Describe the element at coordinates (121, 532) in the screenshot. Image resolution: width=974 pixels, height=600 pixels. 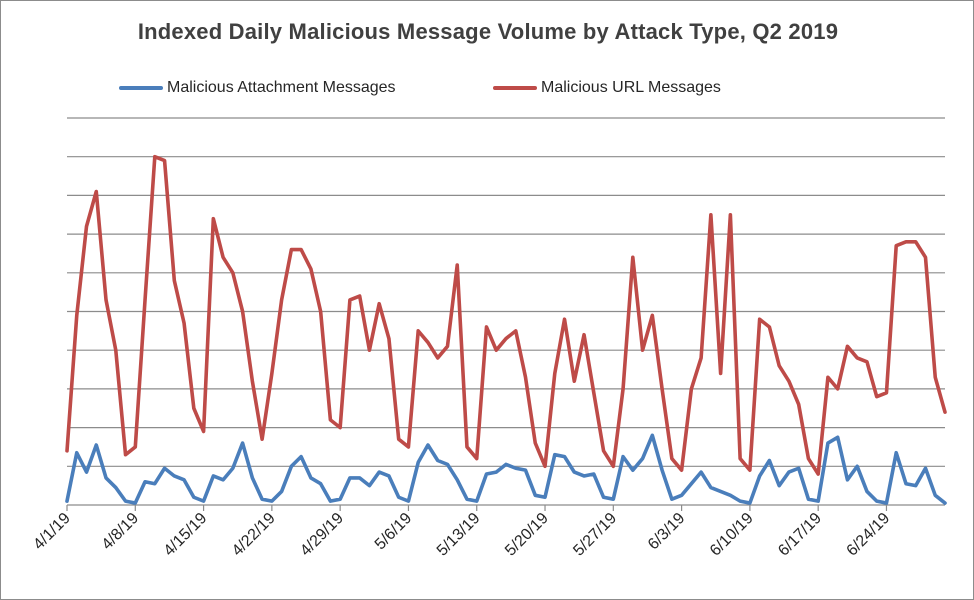
I see `x-tick-label: 4/8/19` at that location.